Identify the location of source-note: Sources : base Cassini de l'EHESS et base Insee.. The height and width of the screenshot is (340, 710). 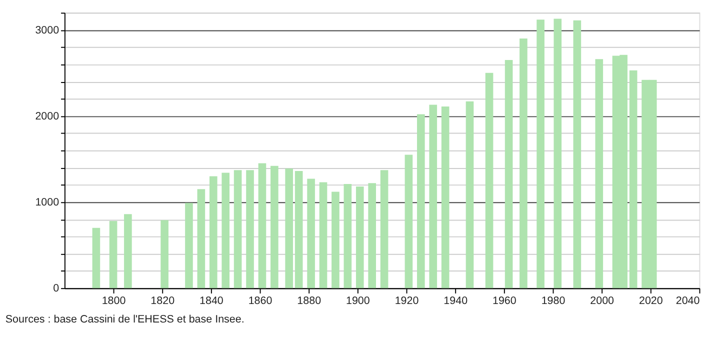
(124, 319).